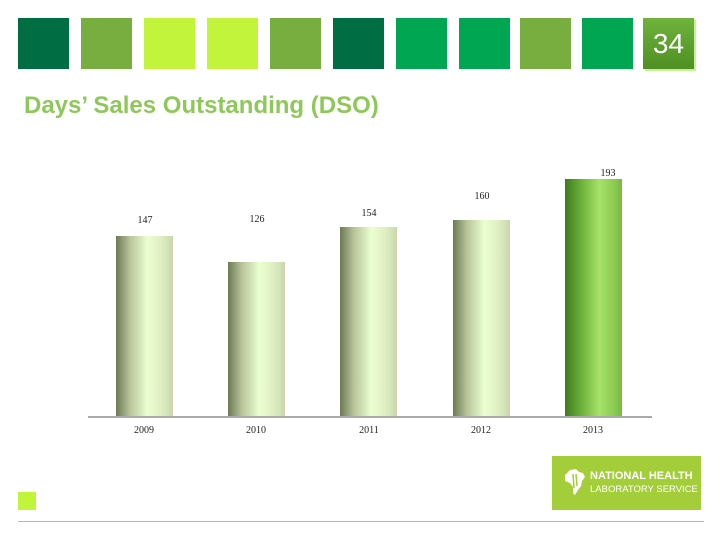  What do you see at coordinates (144, 326) in the screenshot?
I see `bar-2009` at bounding box center [144, 326].